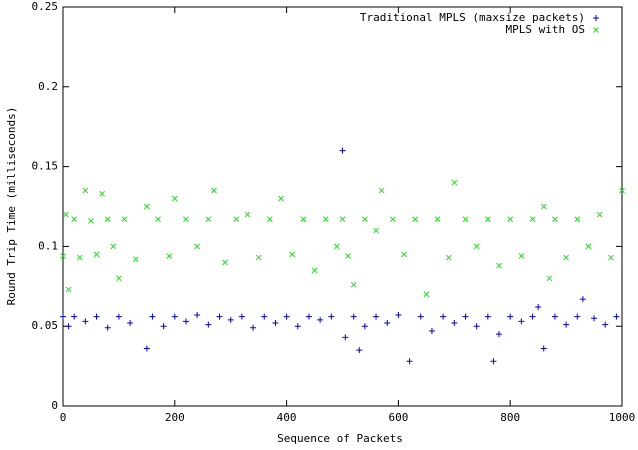 The height and width of the screenshot is (450, 638). Describe the element at coordinates (398, 417) in the screenshot. I see `x-tick-label: 600` at that location.